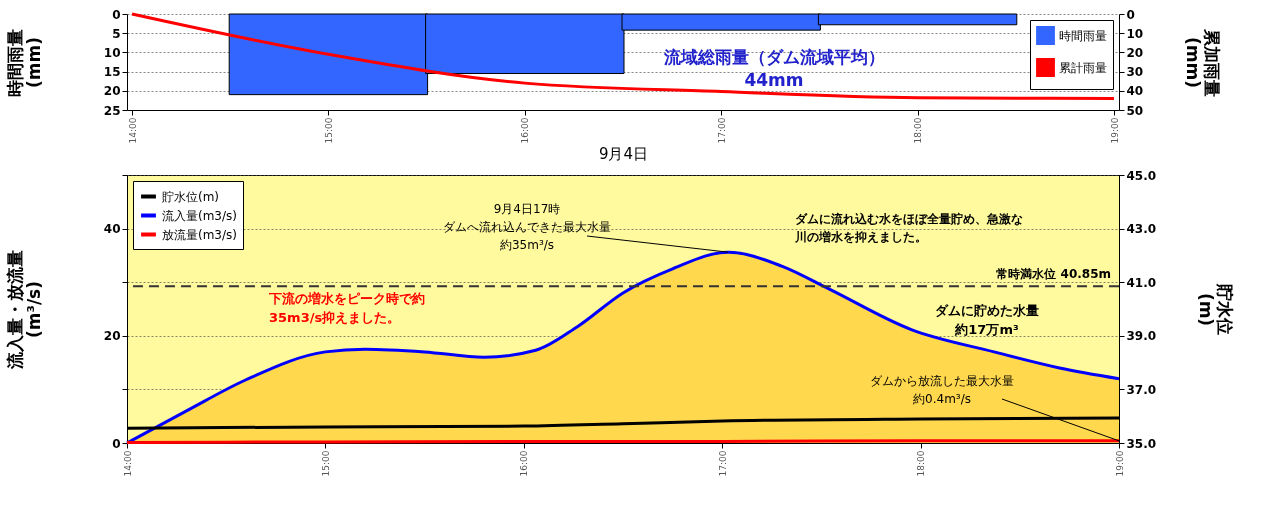 The image size is (1263, 509). What do you see at coordinates (942, 390) in the screenshot?
I see `annotation: ダムから放流した最大水量約0.4m³/s` at bounding box center [942, 390].